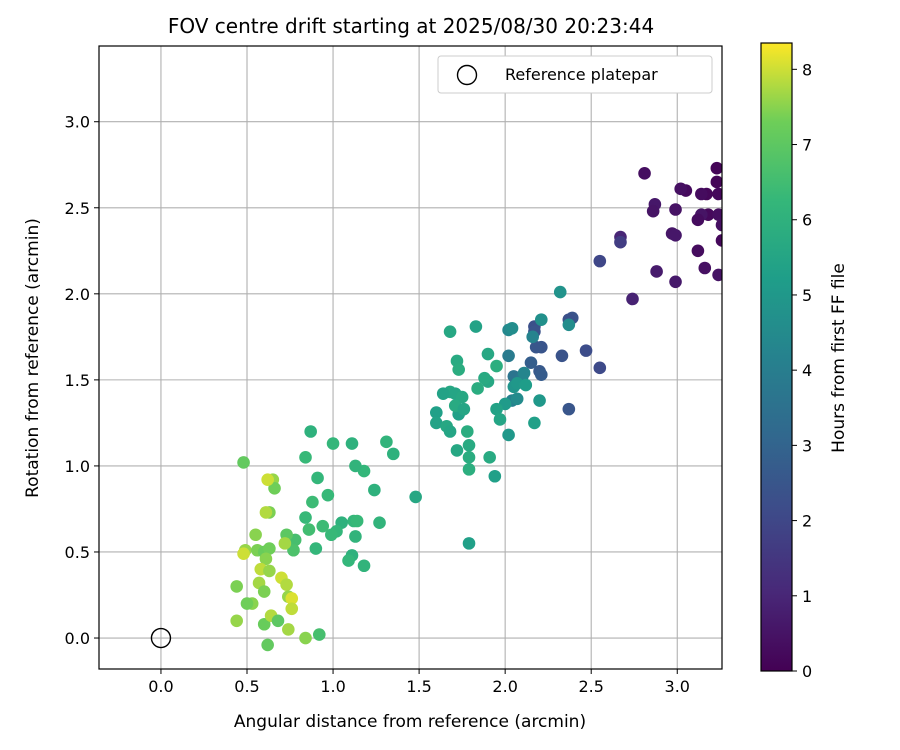 The height and width of the screenshot is (750, 900). I want to click on x-tick-label: 0.0, so click(160, 686).